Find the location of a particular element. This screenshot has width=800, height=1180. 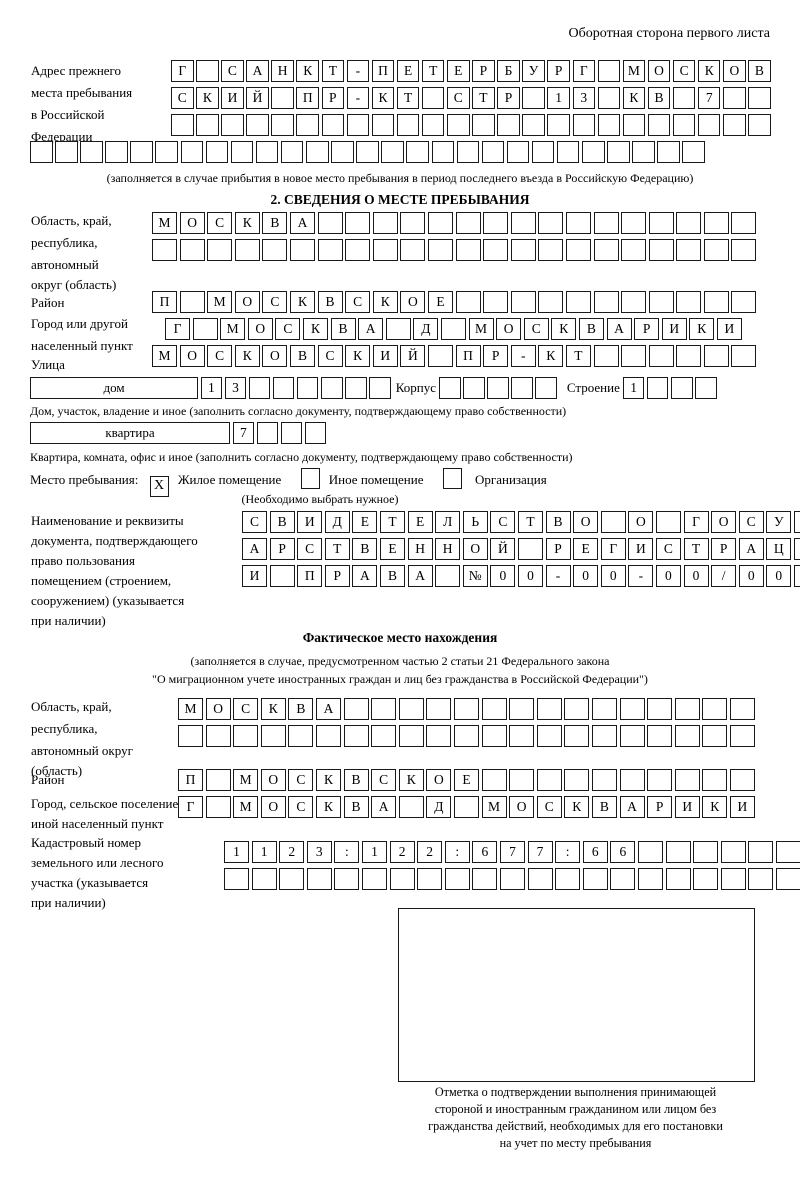

actual-district-cell-7: В is located at coordinates (356, 780).